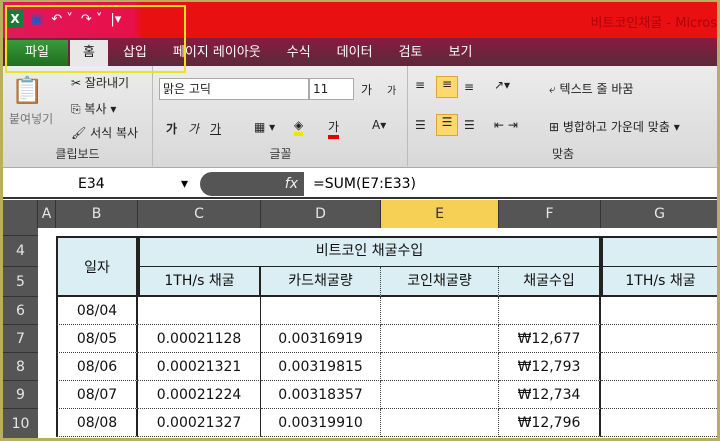  I want to click on undo-icon: ↶ ˅, so click(62, 19).